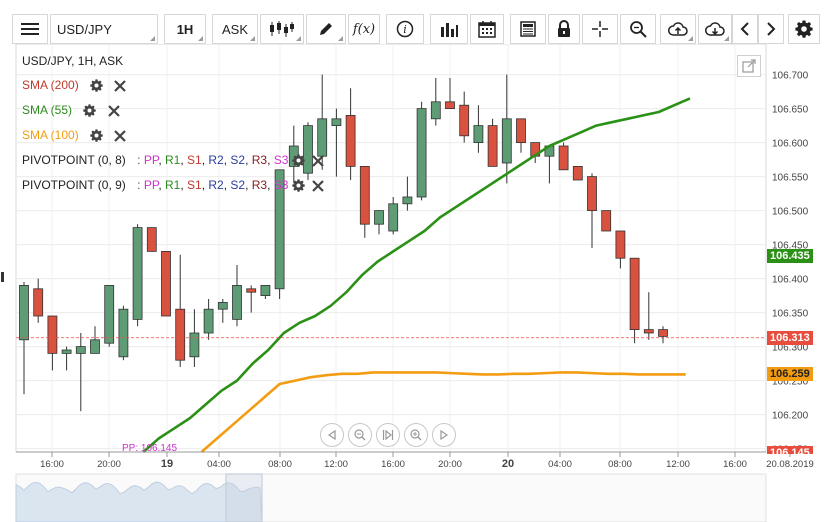  I want to click on zoom-out-icon, so click(360, 435).